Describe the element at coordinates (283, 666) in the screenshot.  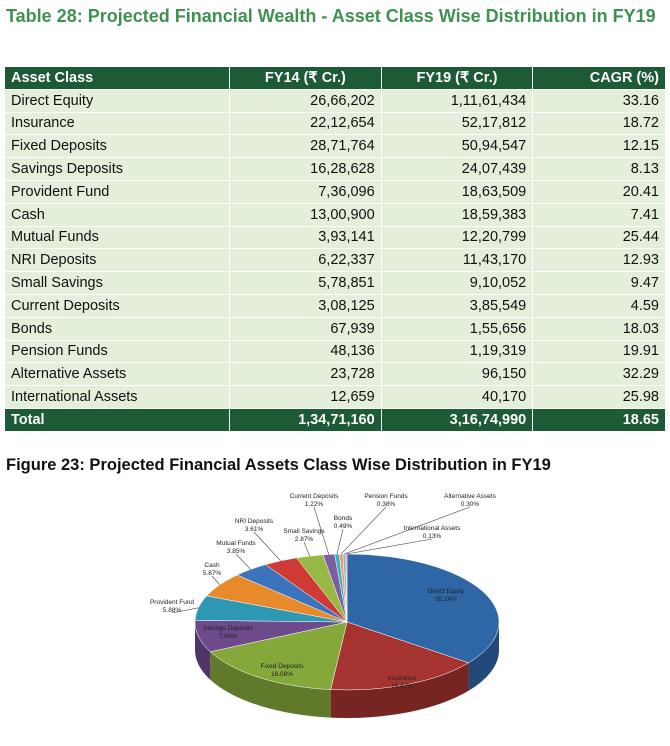
I see `slice-label: Fixed Deposits` at that location.